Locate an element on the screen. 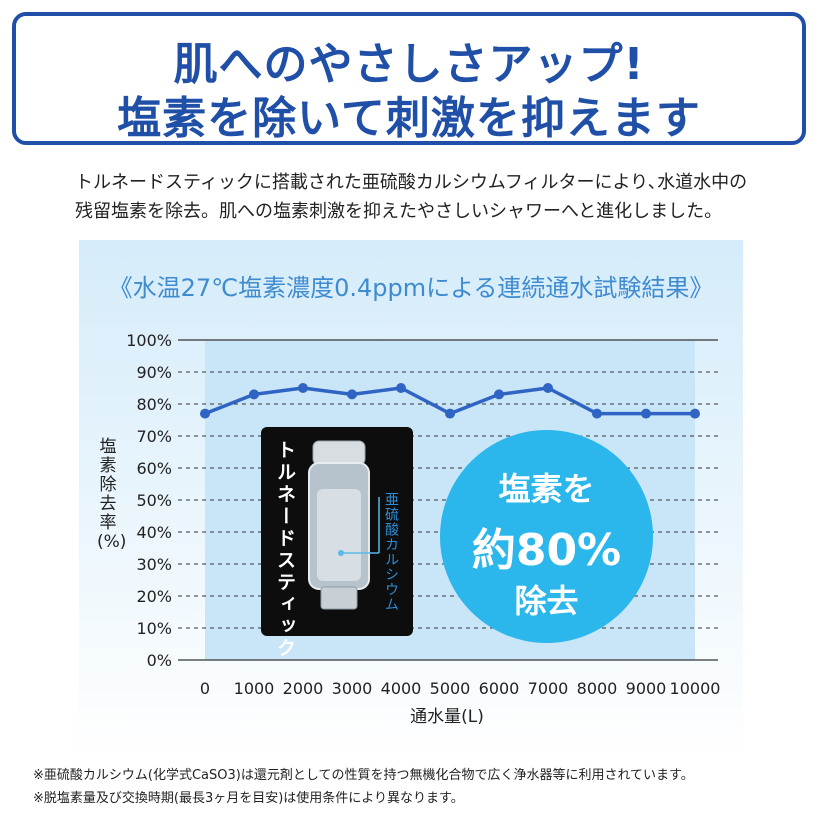 The image size is (820, 820). y-tick-label: 30% is located at coordinates (154, 564).